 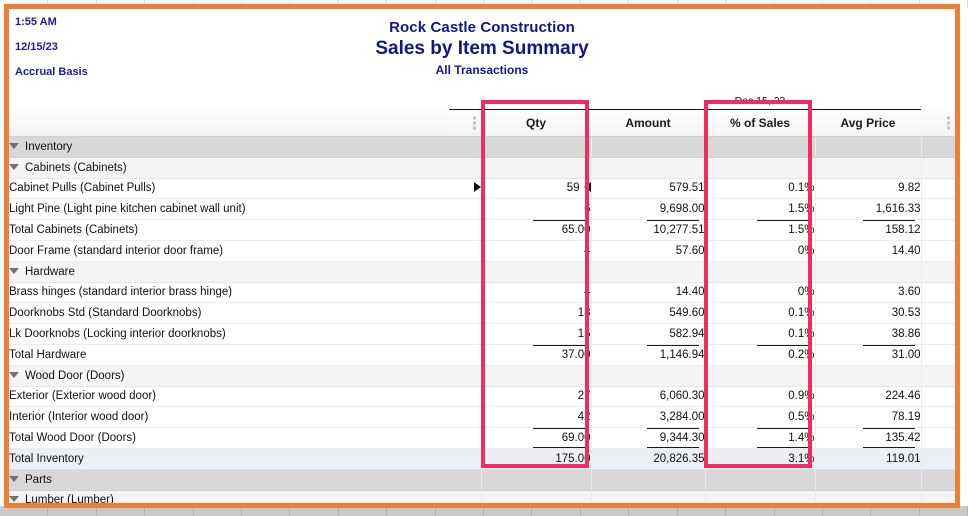 I want to click on row-pct-cell: 0.9%, so click(x=760, y=397).